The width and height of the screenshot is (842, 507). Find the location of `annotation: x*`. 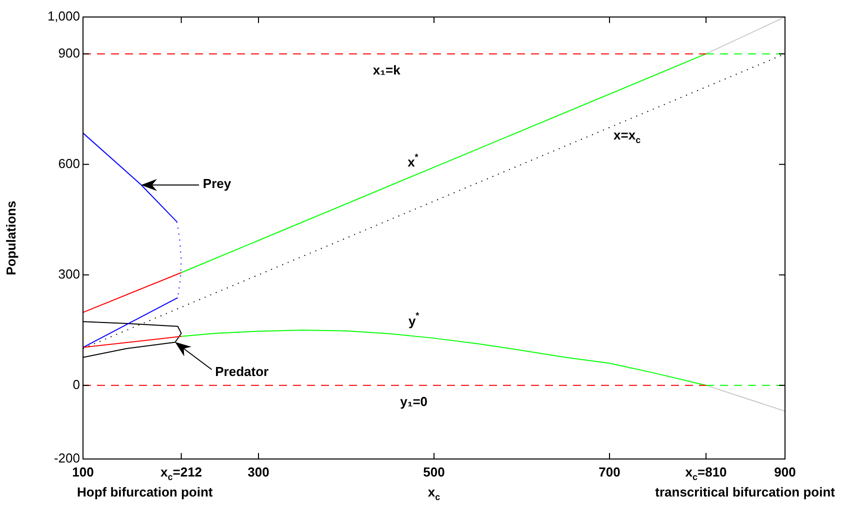

annotation: x* is located at coordinates (413, 161).